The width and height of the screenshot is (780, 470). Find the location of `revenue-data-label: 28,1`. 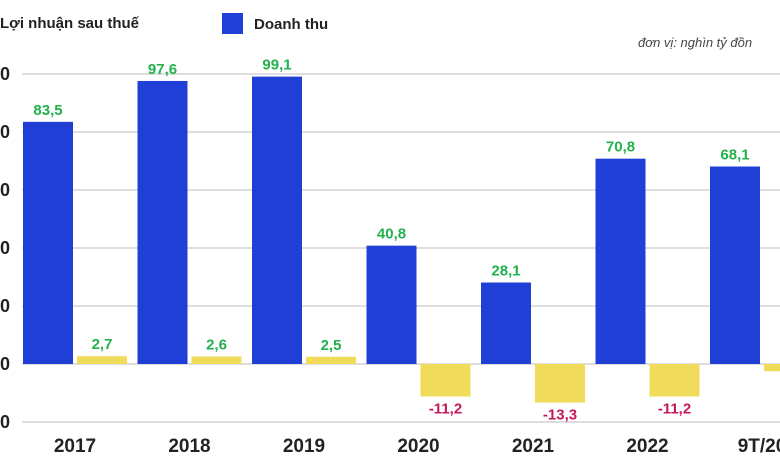

revenue-data-label: 28,1 is located at coordinates (505, 271).